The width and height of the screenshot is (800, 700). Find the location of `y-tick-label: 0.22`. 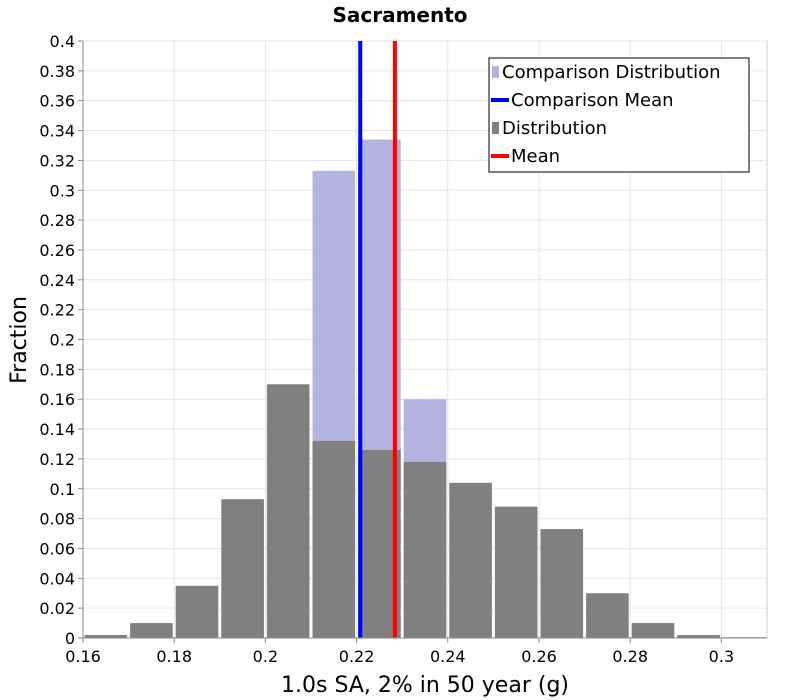

y-tick-label: 0.22 is located at coordinates (57, 310).